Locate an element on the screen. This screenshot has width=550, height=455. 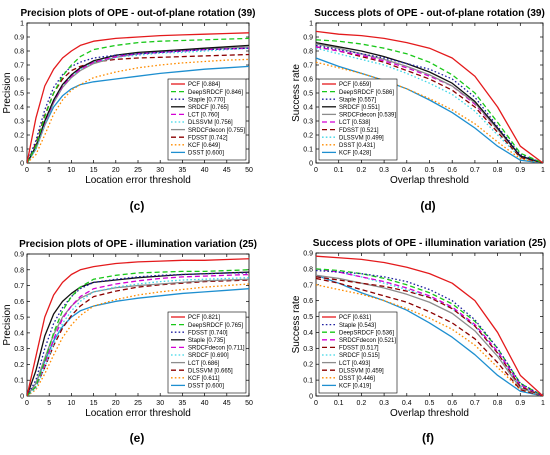
legend-entry: DeepSRDCF [0.765] is located at coordinates (215, 326).